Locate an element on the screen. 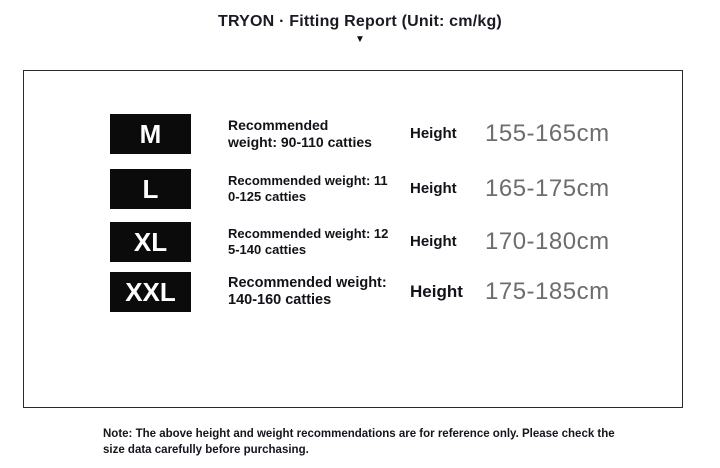  weight-line-2: 0-125 catties is located at coordinates (267, 196).